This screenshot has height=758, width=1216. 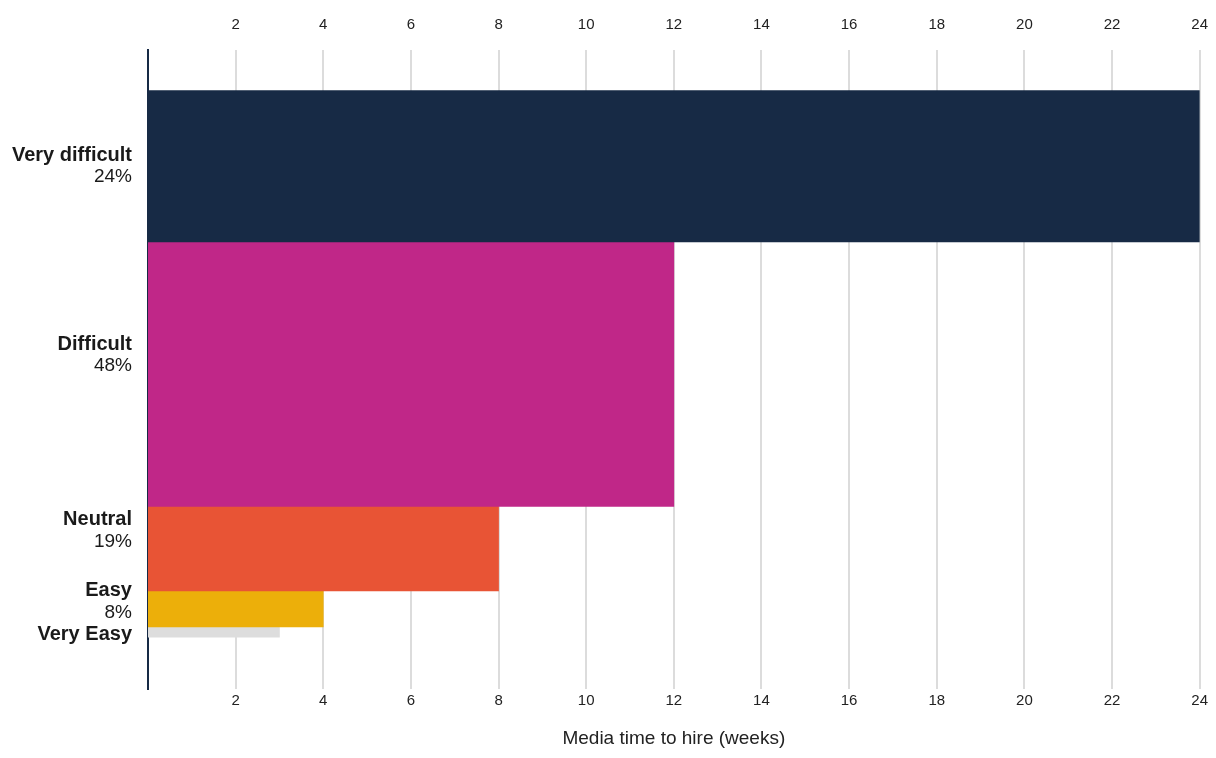 What do you see at coordinates (674, 700) in the screenshot?
I see `x-tick-label: 12` at bounding box center [674, 700].